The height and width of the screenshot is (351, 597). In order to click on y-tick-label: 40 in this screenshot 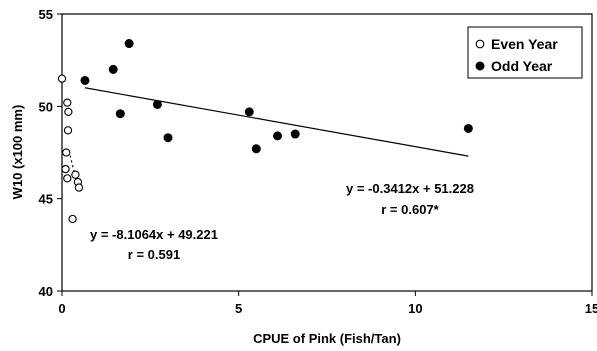, I will do `click(46, 291)`.